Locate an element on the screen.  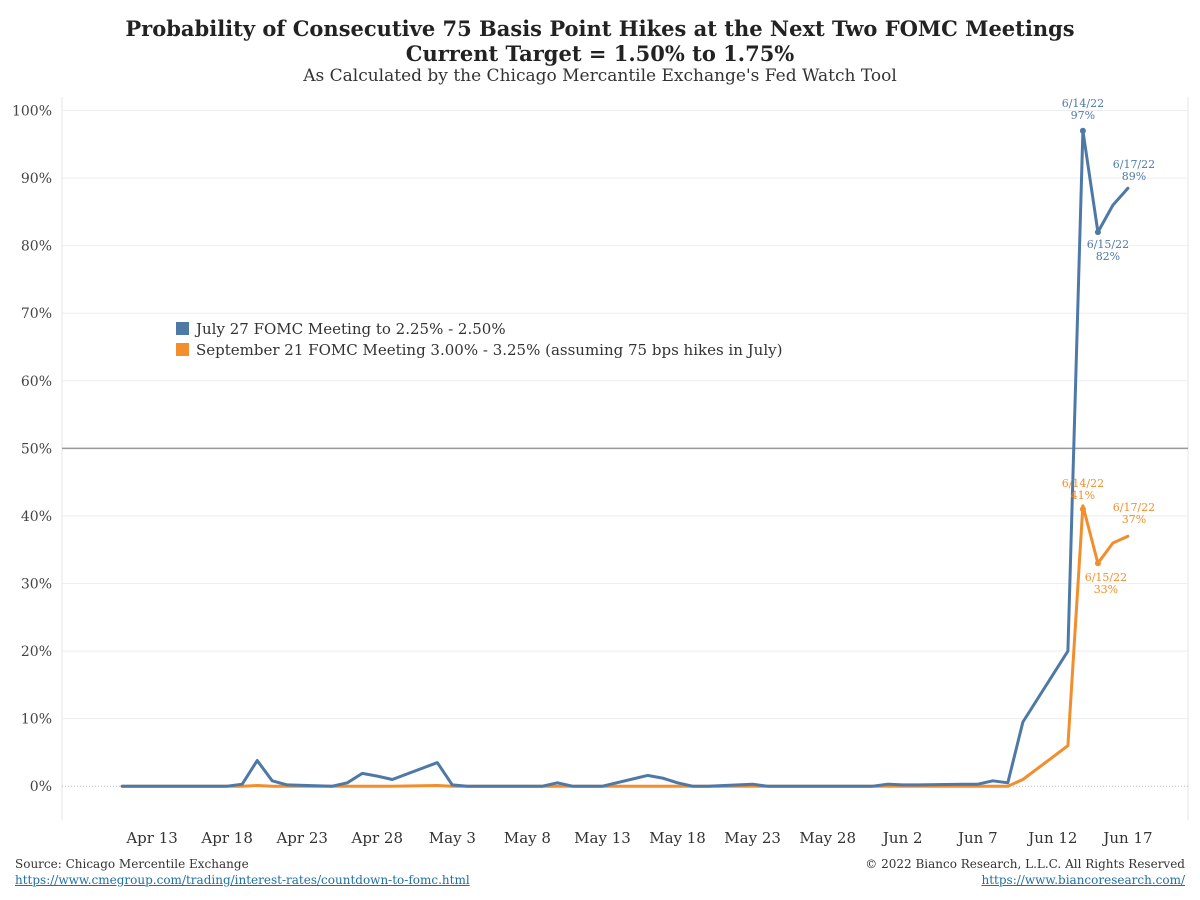
x-tick-label: May 13 is located at coordinates (602, 838).